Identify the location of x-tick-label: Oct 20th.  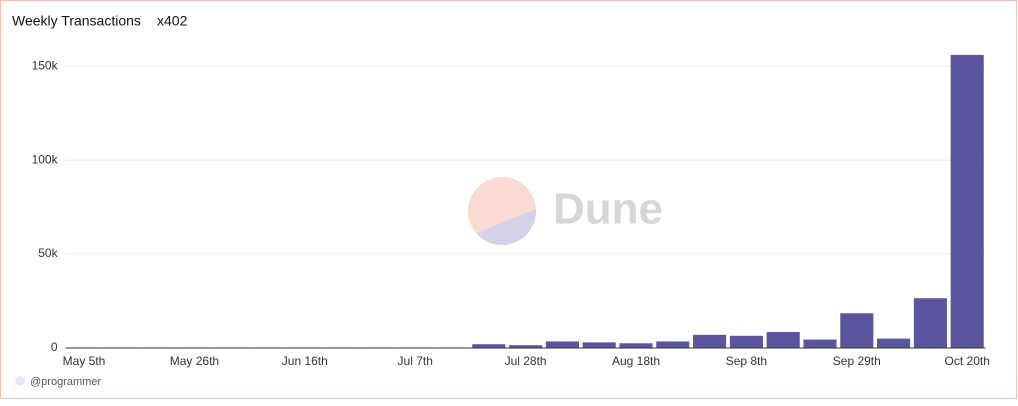
(967, 361).